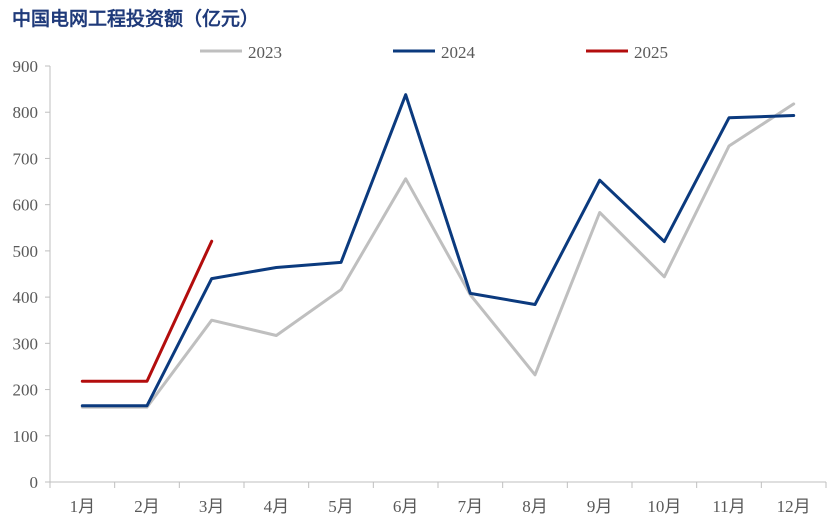 This screenshot has width=830, height=527. Describe the element at coordinates (728, 506) in the screenshot. I see `x-tick-label: 11月` at that location.